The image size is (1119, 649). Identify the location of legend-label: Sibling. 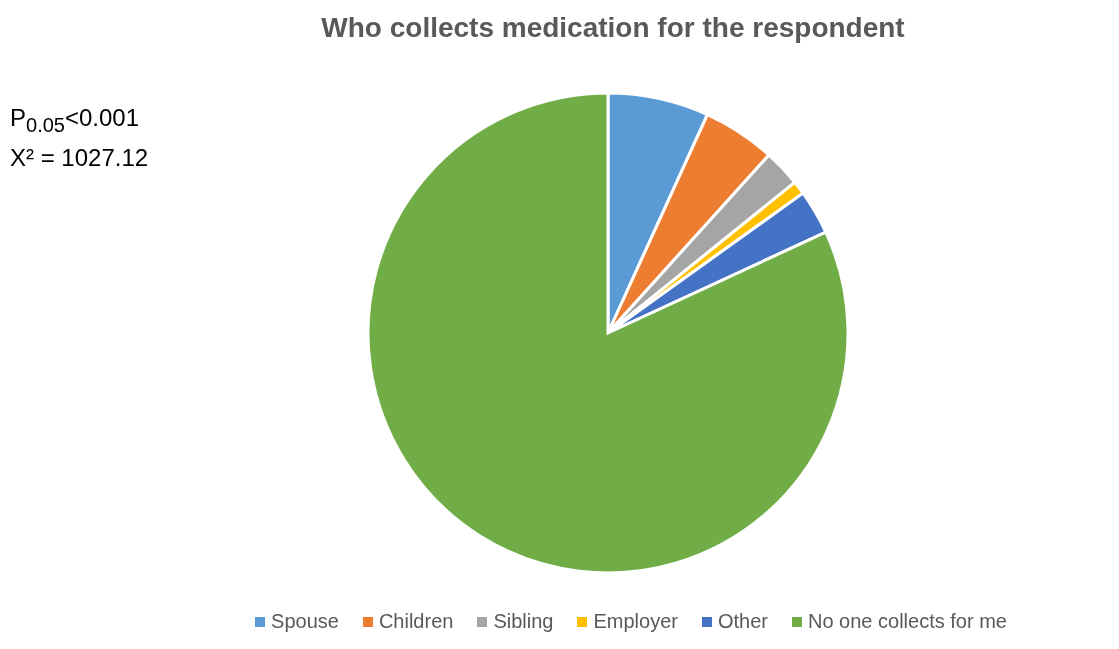
(523, 621).